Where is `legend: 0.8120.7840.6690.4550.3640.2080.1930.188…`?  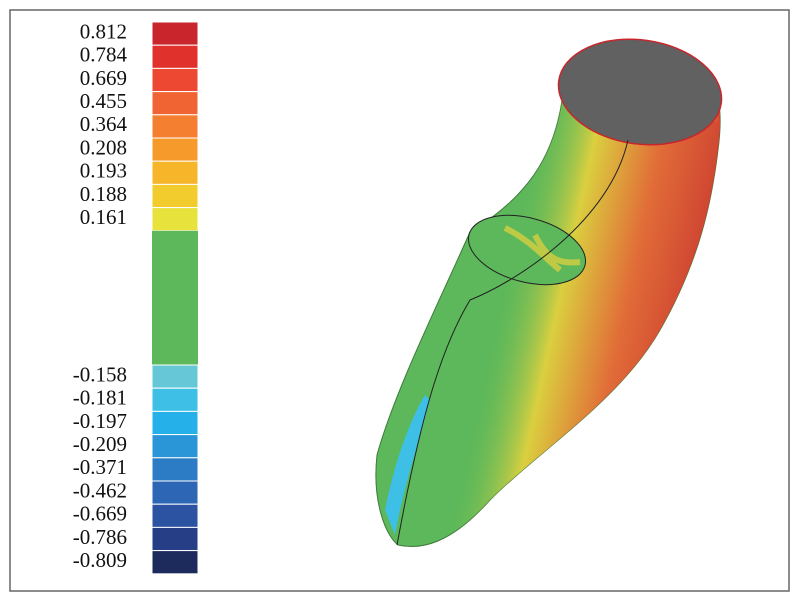
legend: 0.8120.7840.6690.4550.3640.2080.1930.188… is located at coordinates (136, 297).